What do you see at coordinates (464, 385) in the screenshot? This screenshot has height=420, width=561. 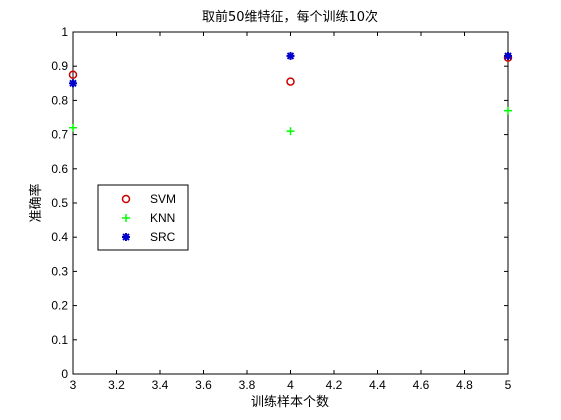 I see `x-tick-label: 4.8` at bounding box center [464, 385].